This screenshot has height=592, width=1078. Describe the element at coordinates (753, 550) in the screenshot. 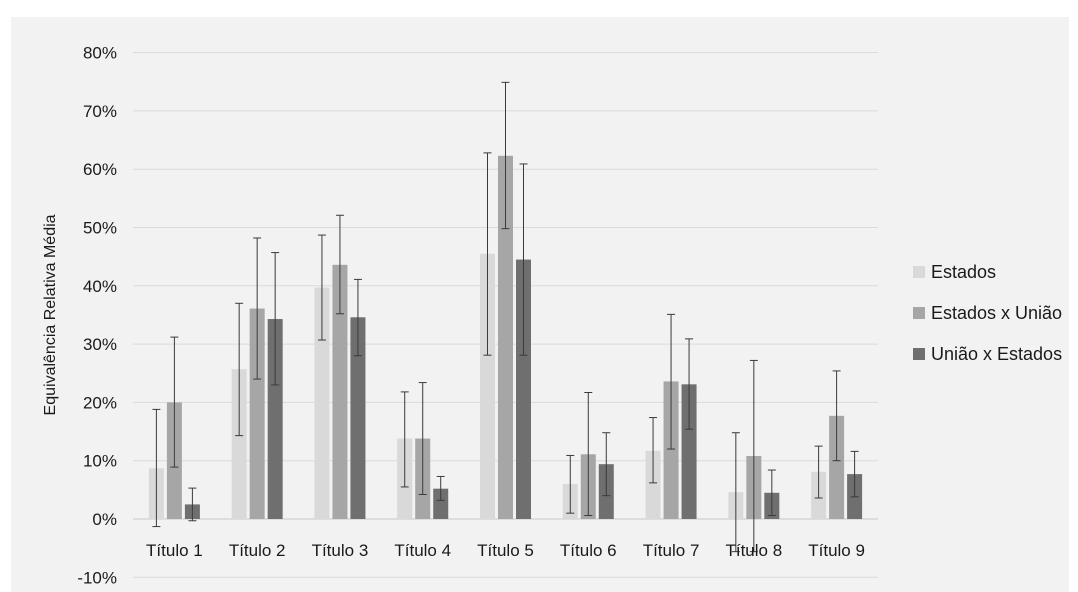

I see `x-tick-label: Título 8` at that location.